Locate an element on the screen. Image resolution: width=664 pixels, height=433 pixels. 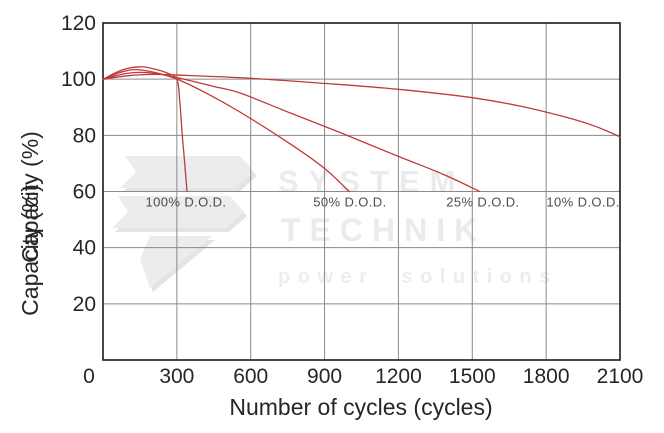
y-axis-title-duplicate: Capacity (%) is located at coordinates (30, 197).